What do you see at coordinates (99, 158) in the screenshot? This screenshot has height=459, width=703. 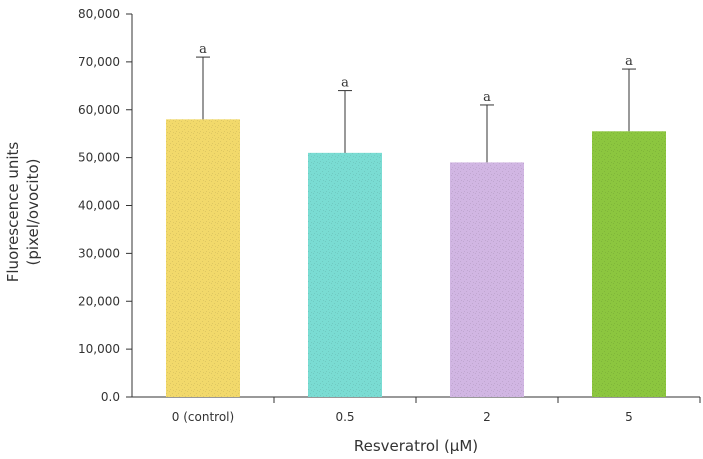 I see `y-tick-label: 50,000` at bounding box center [99, 158].